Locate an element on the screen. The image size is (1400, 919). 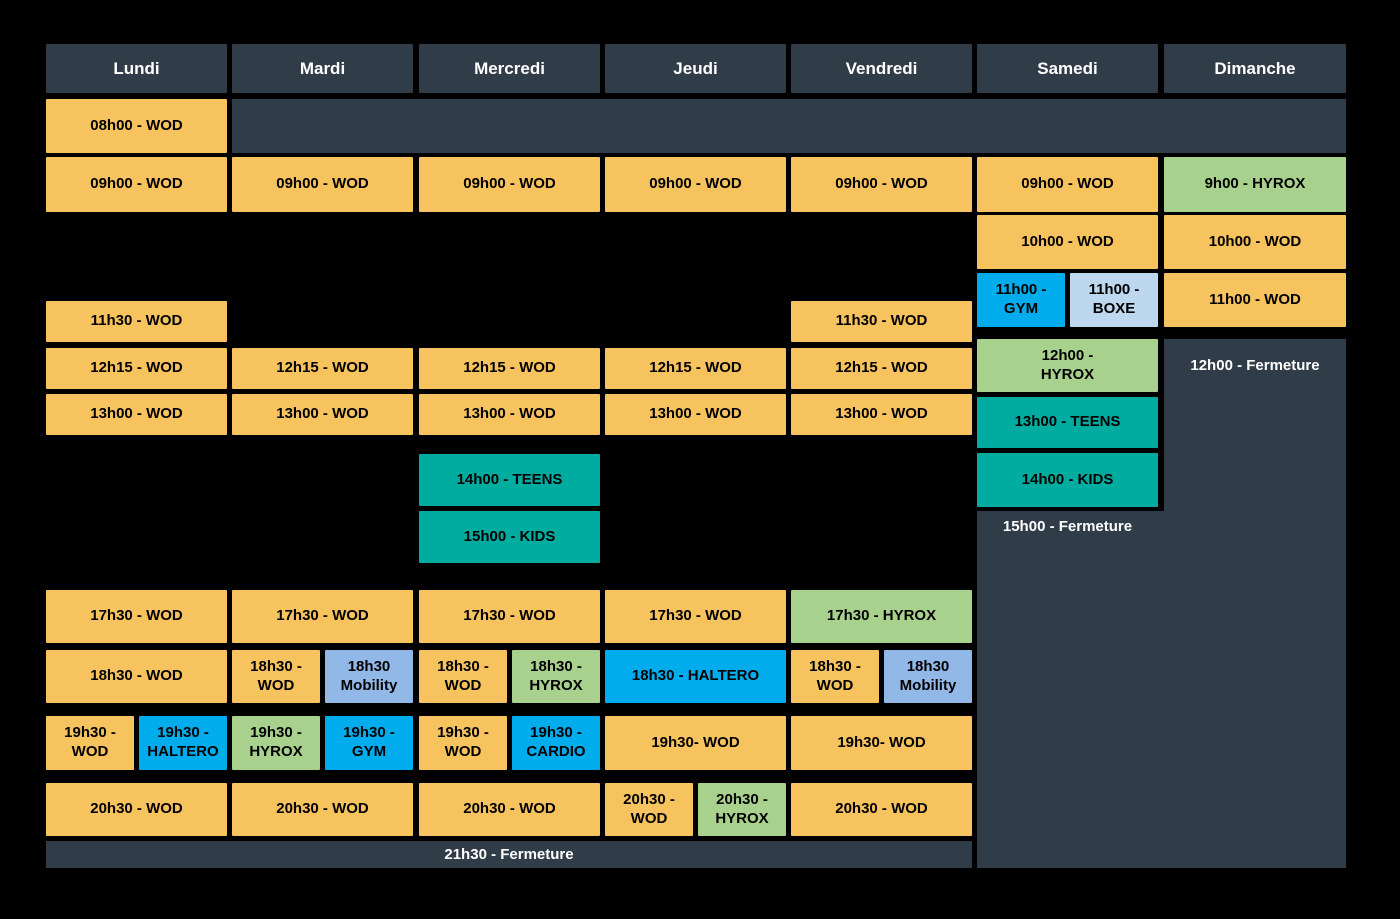
cell-mar-17h30-wod: 17h30 - WOD is located at coordinates (322, 616).